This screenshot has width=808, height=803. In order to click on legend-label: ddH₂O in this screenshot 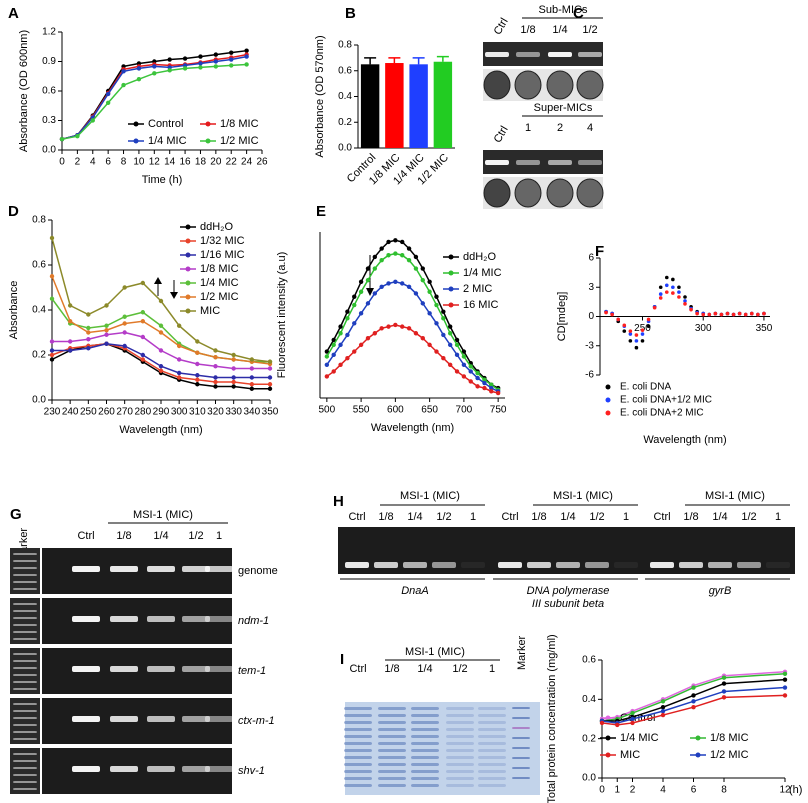, I will do `click(216, 227)`.